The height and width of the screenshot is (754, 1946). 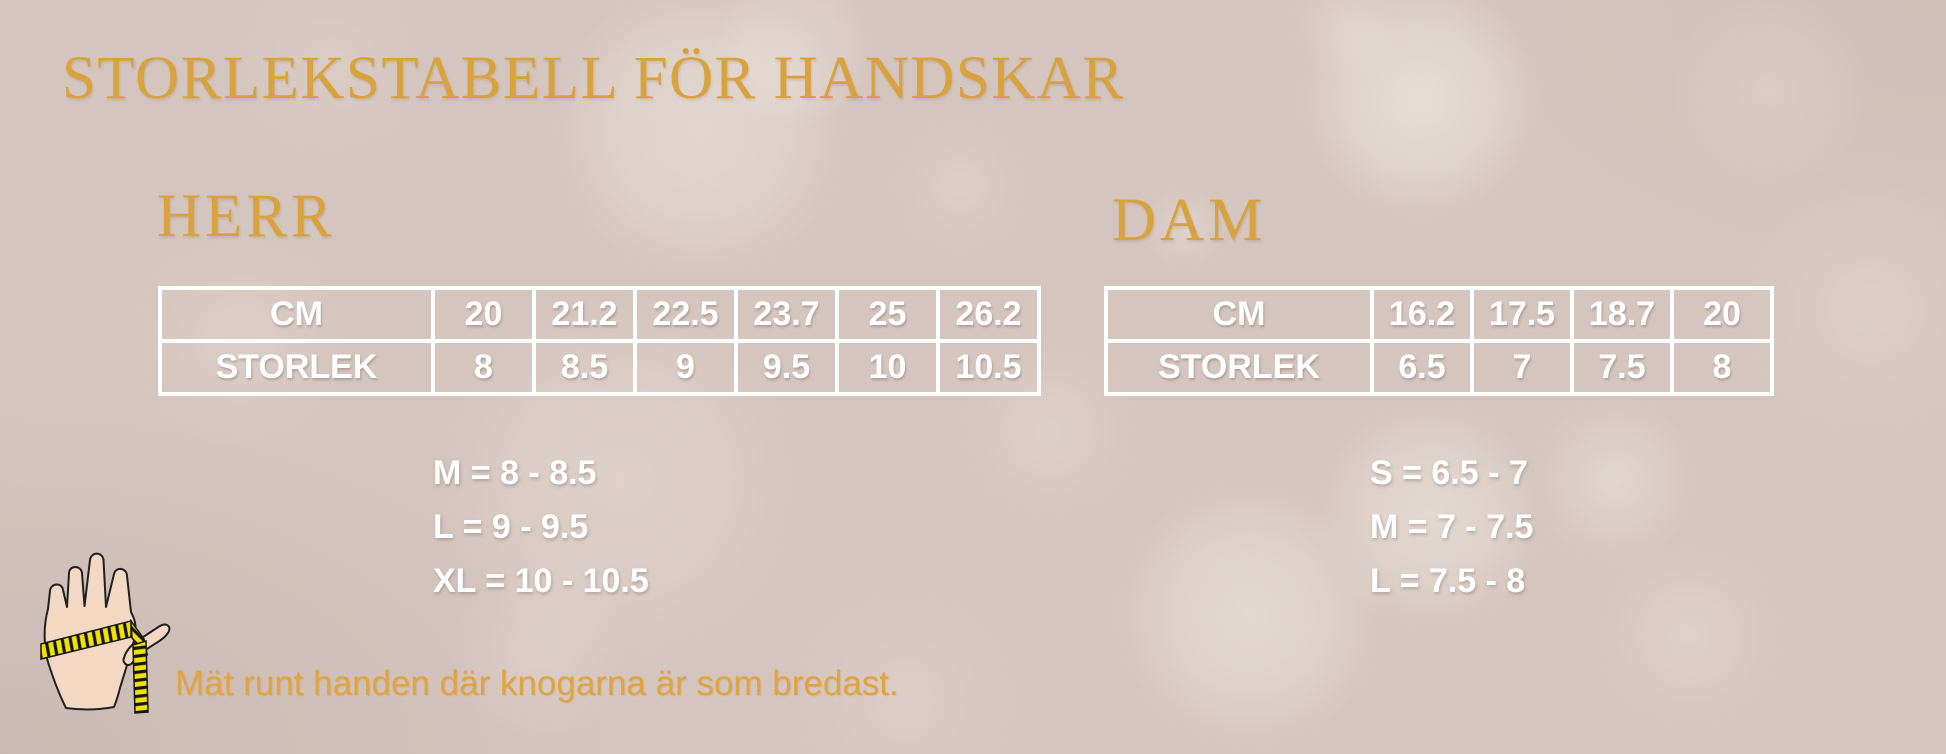 What do you see at coordinates (584, 367) in the screenshot?
I see `table-cell: 8.5` at bounding box center [584, 367].